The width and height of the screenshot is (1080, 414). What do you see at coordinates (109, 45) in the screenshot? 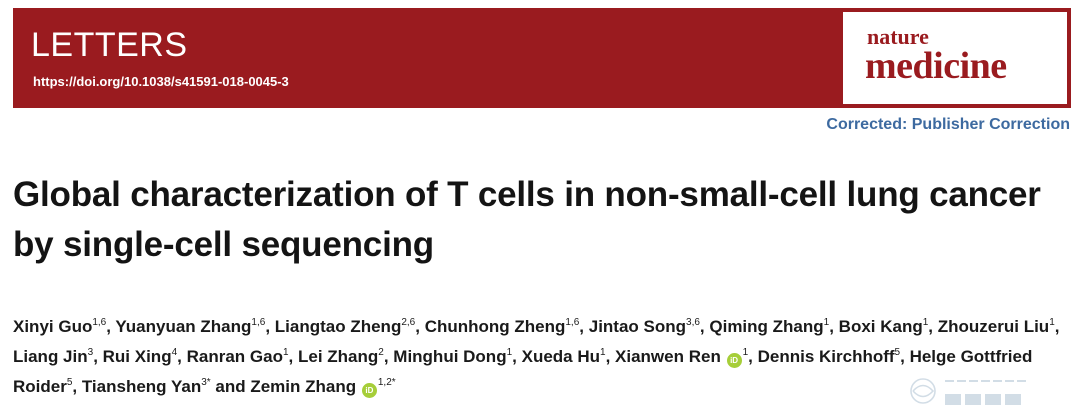
I see `section-label: LETTERS` at bounding box center [109, 45].